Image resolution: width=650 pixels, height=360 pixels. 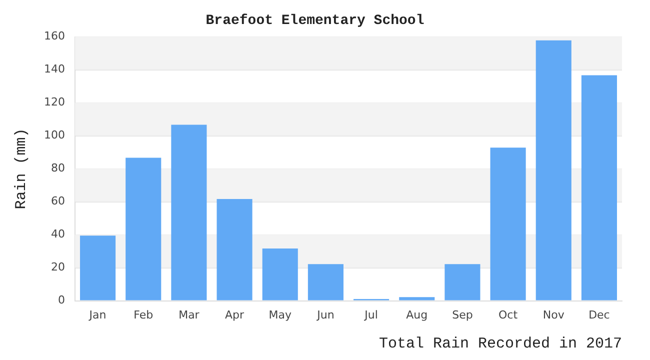 What do you see at coordinates (54, 135) in the screenshot?
I see `y-tick-label: 100` at bounding box center [54, 135].